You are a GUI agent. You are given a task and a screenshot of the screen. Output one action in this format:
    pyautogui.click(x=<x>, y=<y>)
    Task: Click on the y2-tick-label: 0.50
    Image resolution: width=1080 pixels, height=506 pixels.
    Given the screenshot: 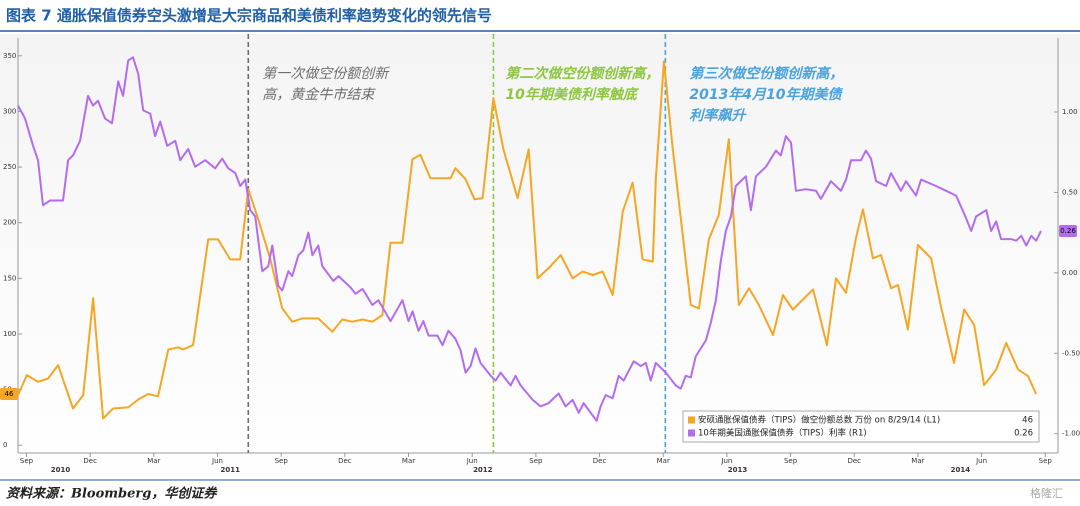 What is the action you would take?
    pyautogui.click(x=1070, y=192)
    